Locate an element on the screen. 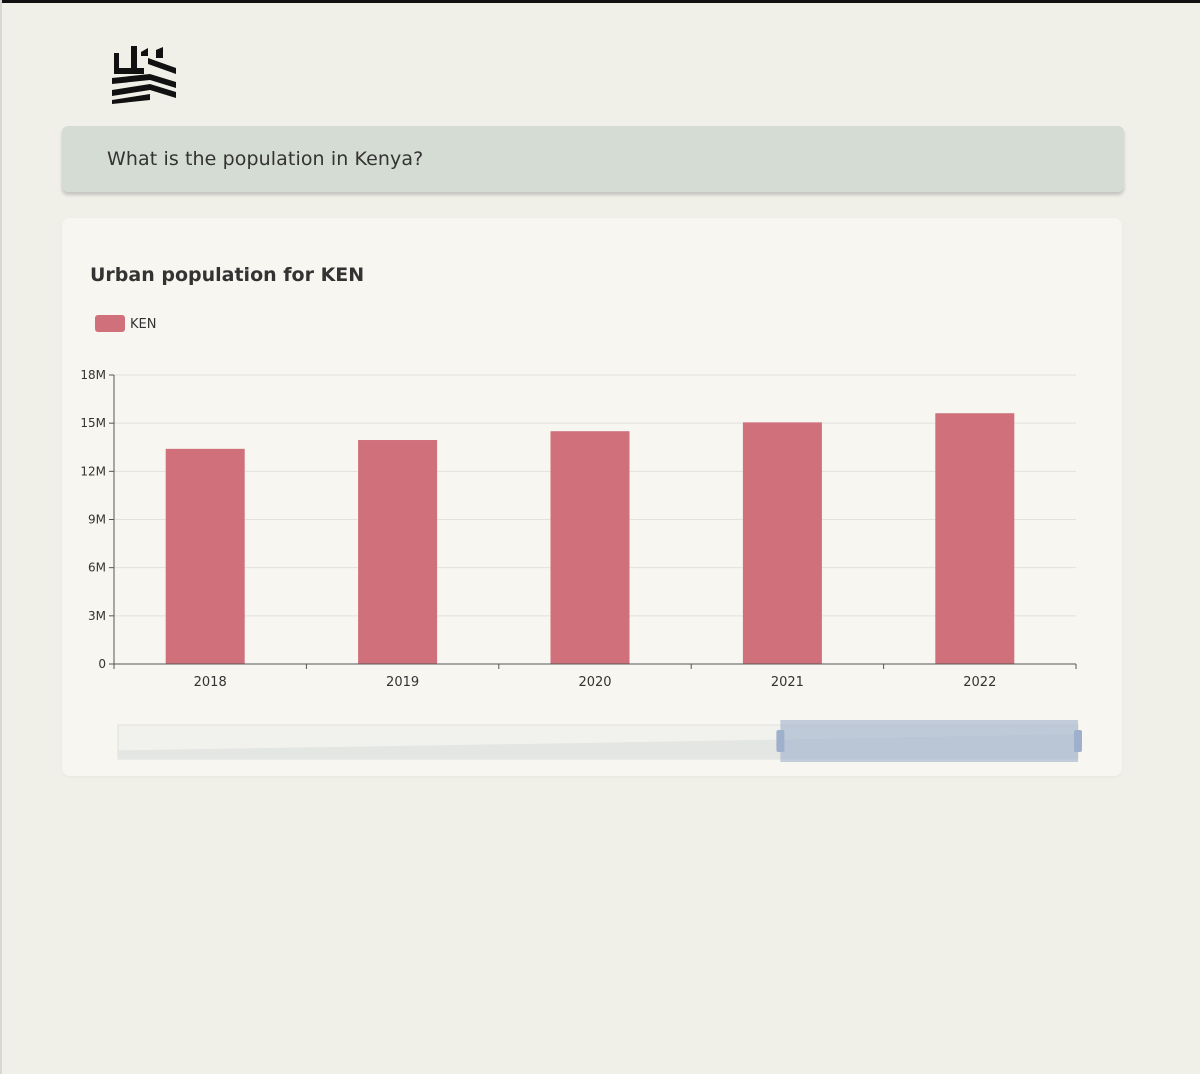 The height and width of the screenshot is (1074, 1200). question-bubble: What is the population in Kenya? is located at coordinates (593, 159).